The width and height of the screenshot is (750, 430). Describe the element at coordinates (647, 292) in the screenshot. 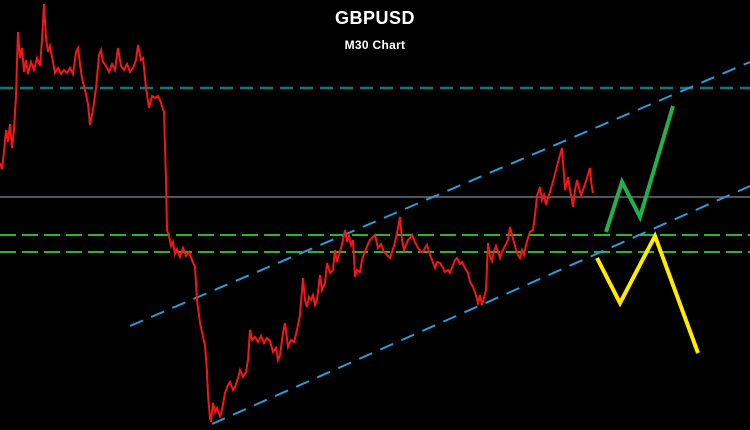

I see `bearish-scenario-zigzag` at that location.